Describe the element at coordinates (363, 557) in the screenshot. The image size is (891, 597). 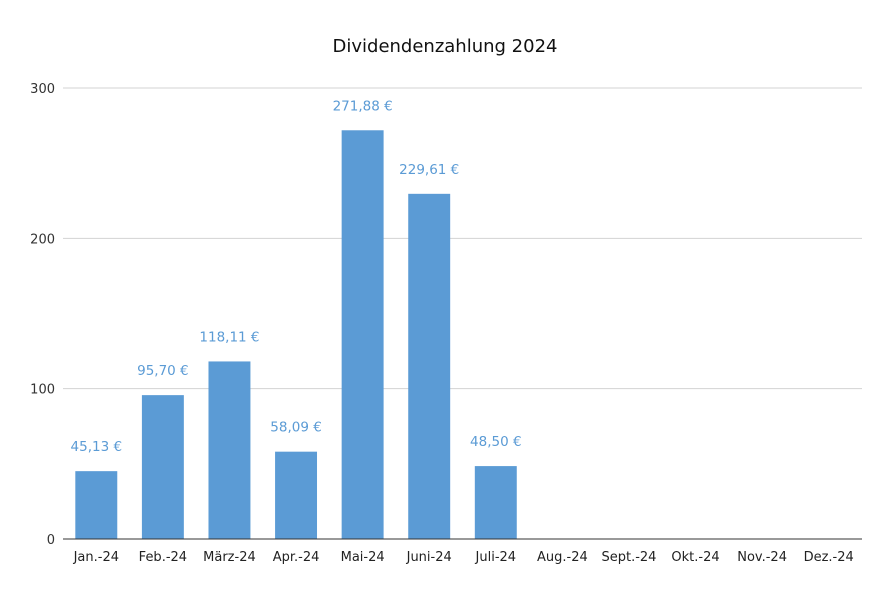
I see `x-tick-label: Mai-24` at that location.